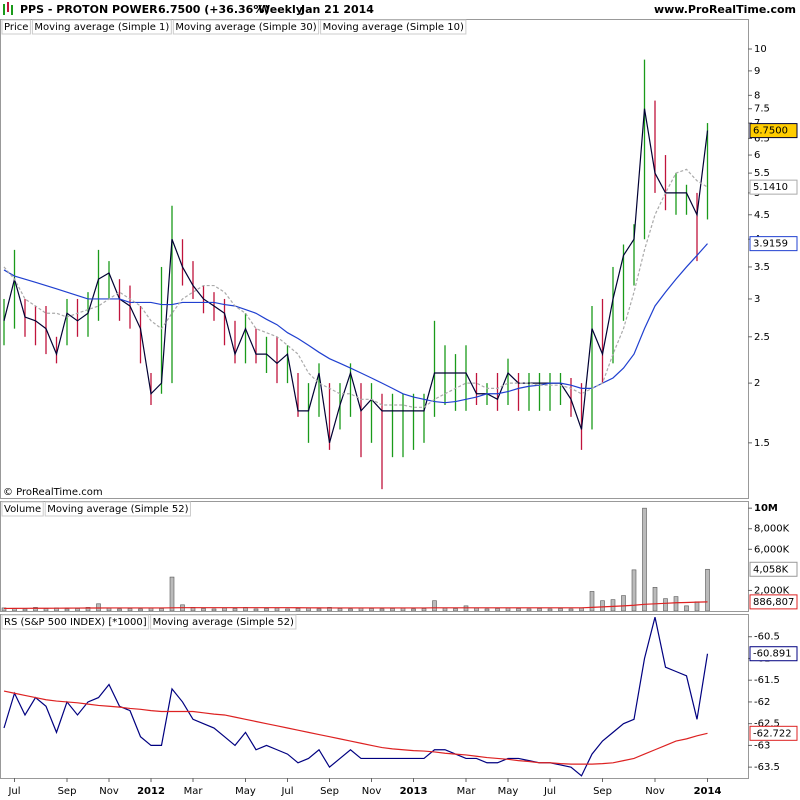  Describe the element at coordinates (767, 637) in the screenshot. I see `y-tick-label: -60.5` at that location.